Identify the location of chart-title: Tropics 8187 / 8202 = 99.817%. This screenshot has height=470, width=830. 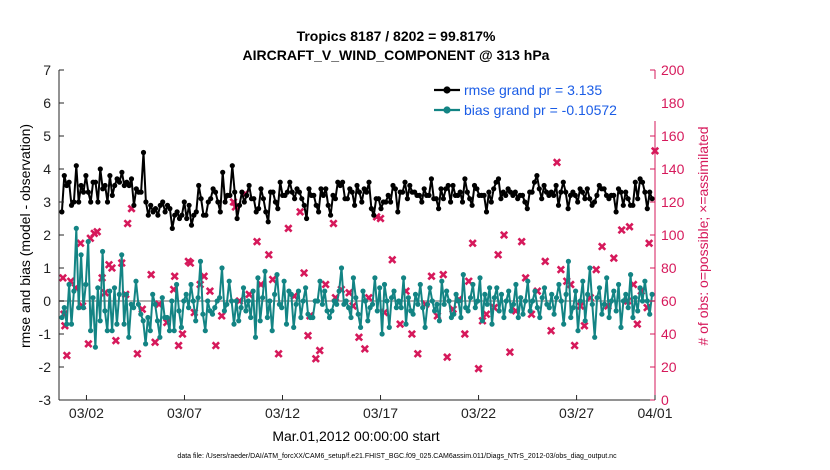
(396, 36).